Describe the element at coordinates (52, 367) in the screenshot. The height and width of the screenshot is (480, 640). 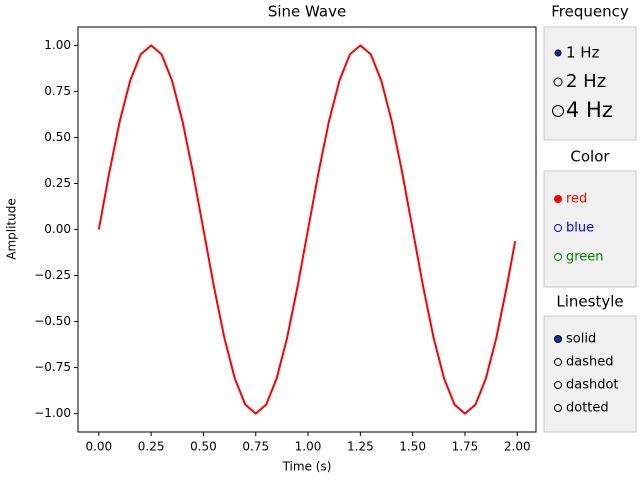
I see `y-tick-label: −0.75` at that location.